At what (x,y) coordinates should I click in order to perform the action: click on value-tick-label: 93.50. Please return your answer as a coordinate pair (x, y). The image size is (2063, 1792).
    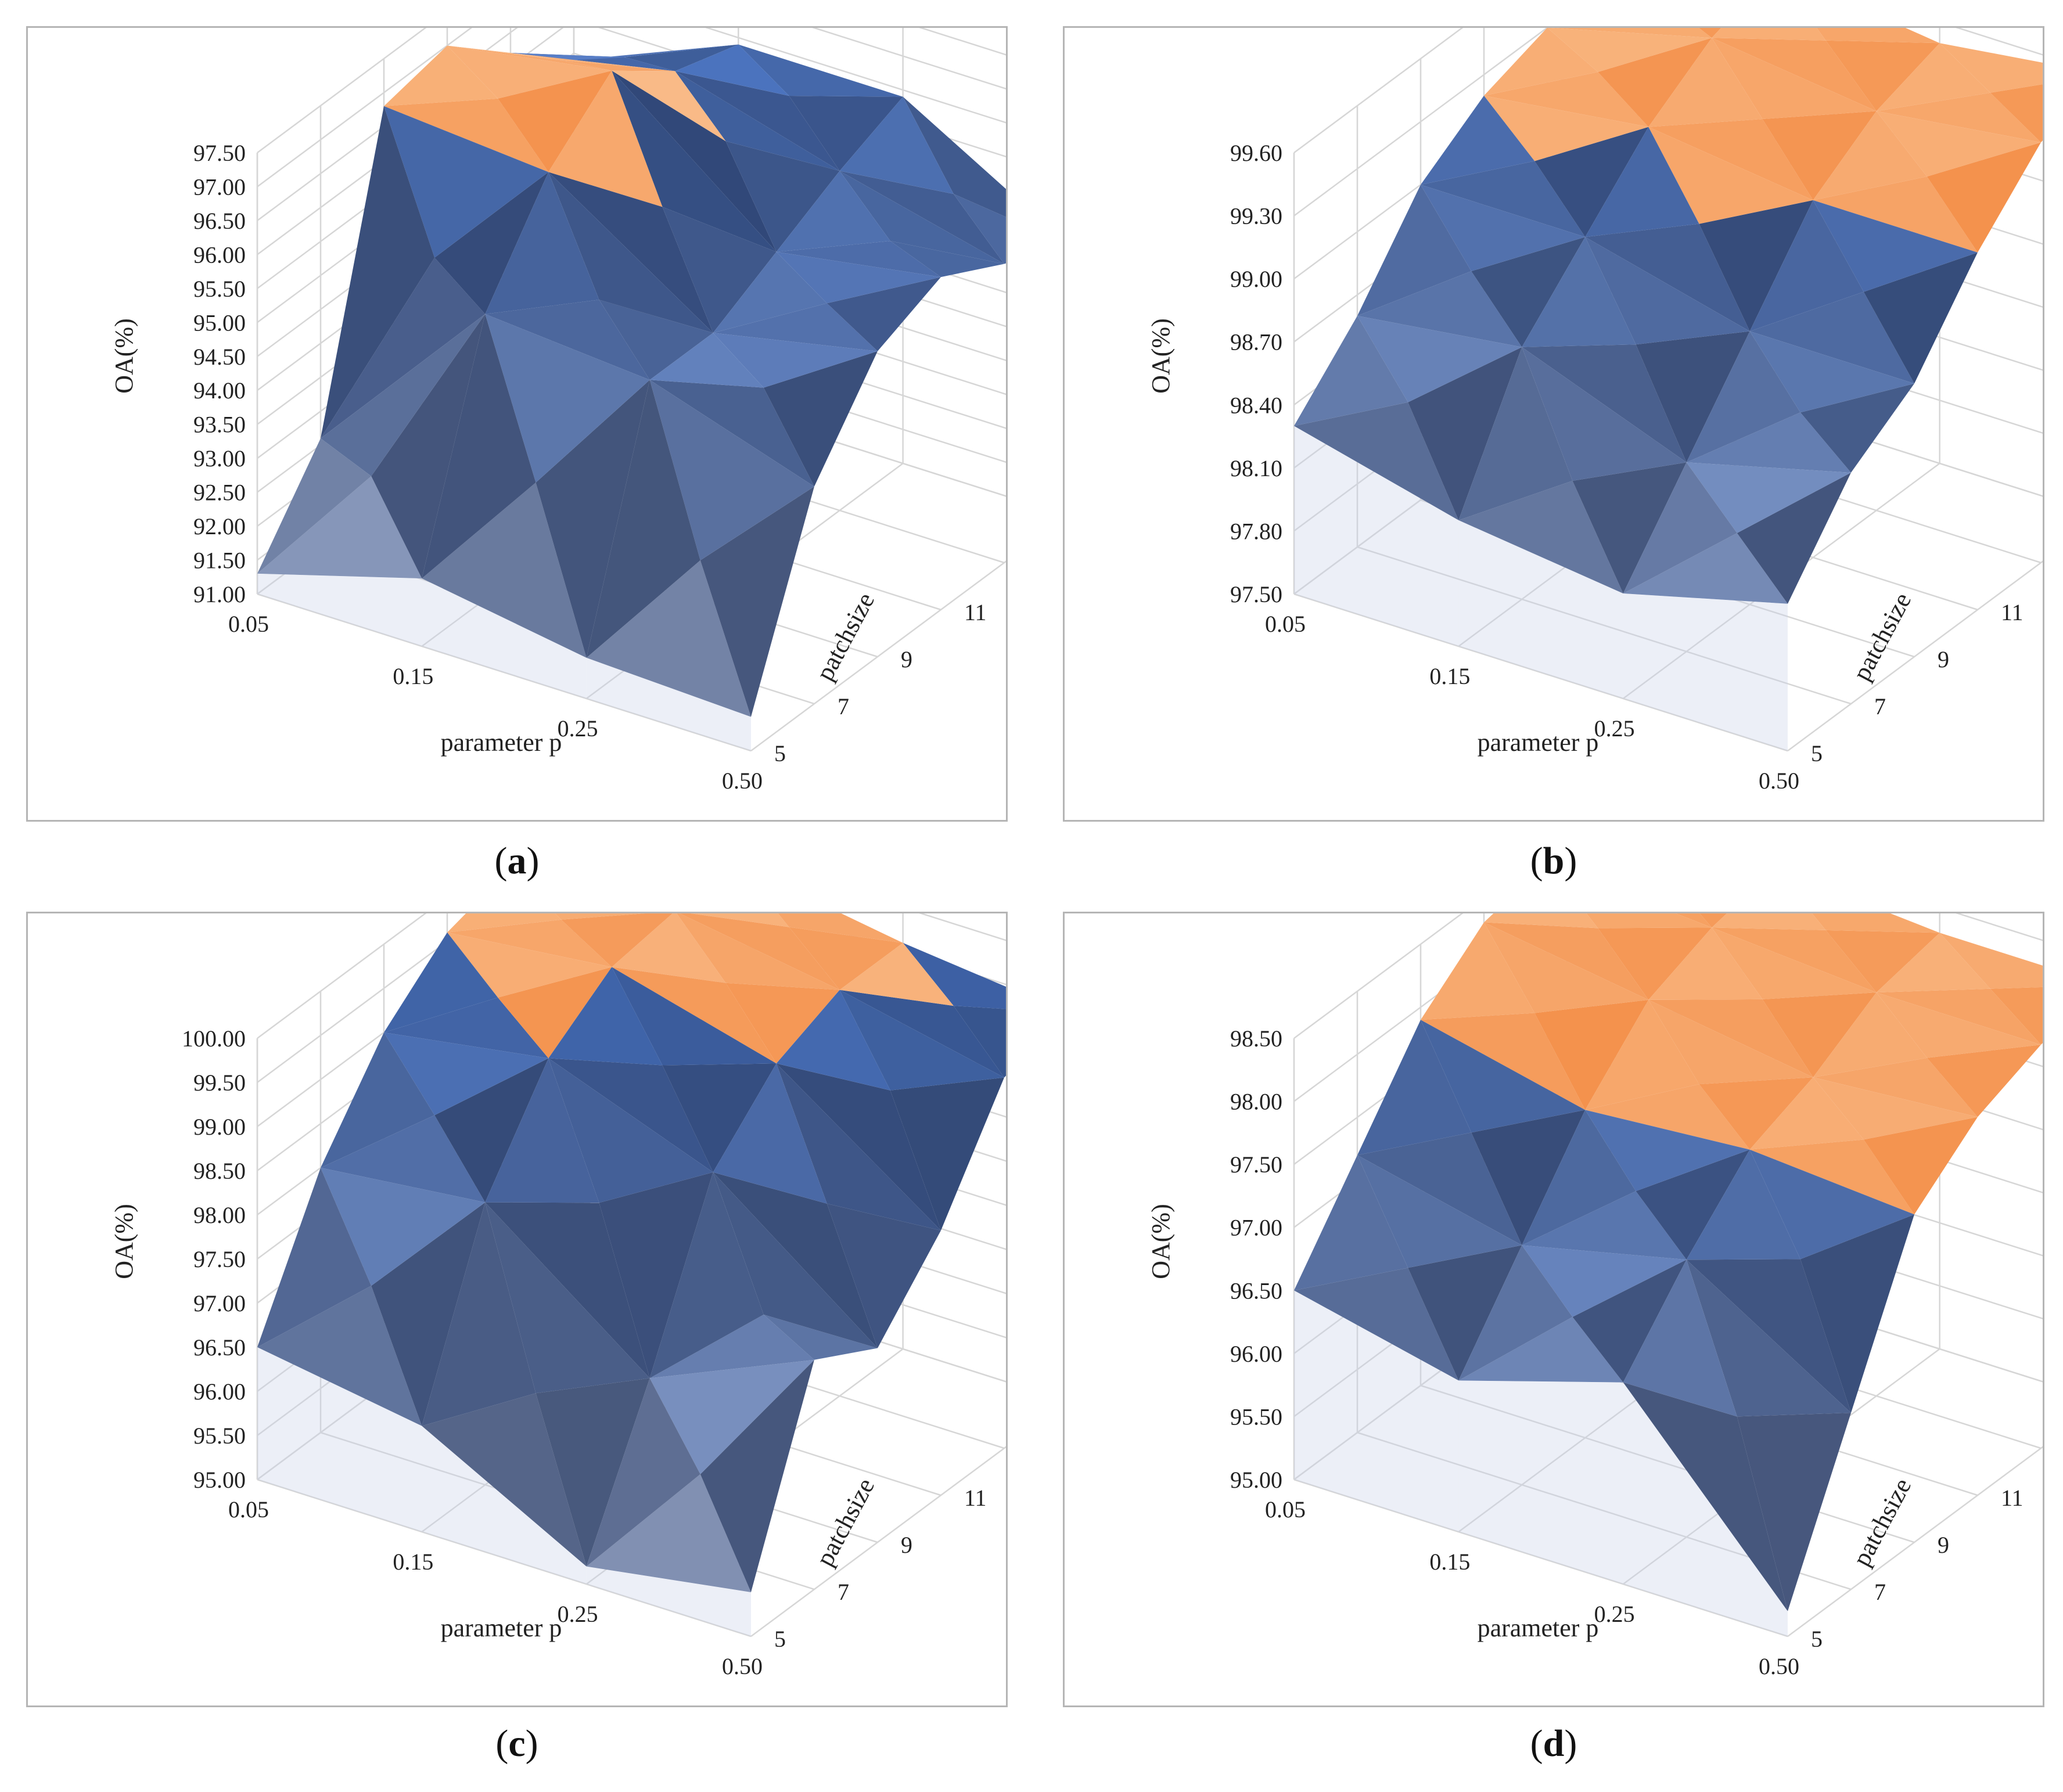
    Looking at the image, I should click on (220, 425).